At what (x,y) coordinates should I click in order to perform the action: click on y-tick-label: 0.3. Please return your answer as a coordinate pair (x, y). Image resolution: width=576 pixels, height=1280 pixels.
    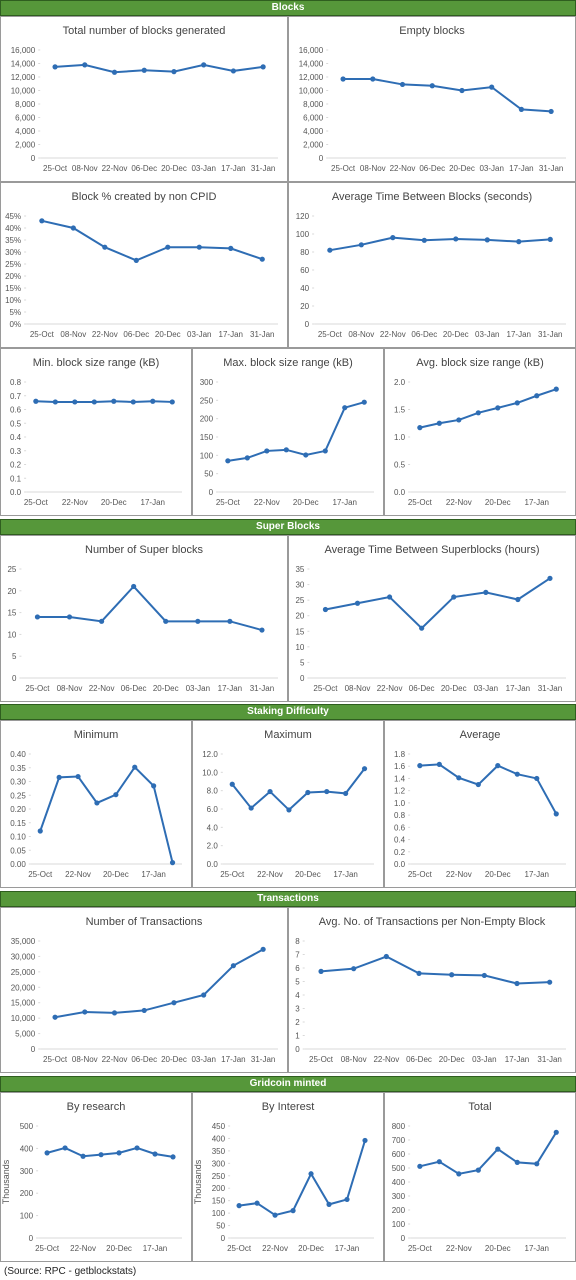
    Looking at the image, I should click on (16, 451).